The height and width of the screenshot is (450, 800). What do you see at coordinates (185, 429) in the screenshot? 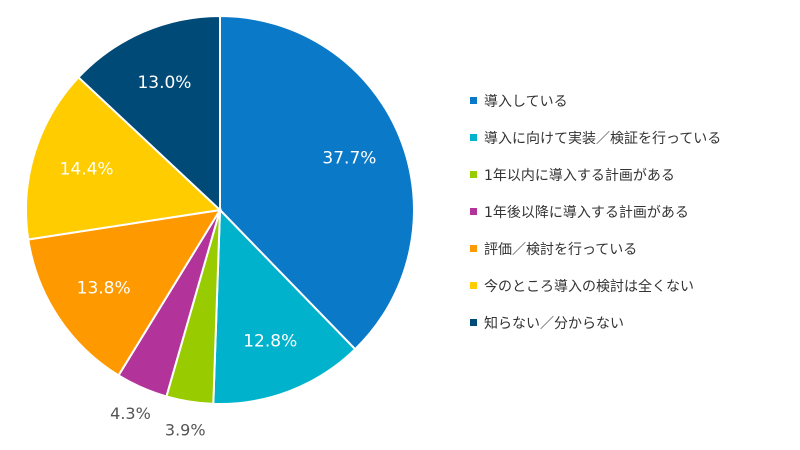
I see `slice-value-label: 3.9%` at bounding box center [185, 429].